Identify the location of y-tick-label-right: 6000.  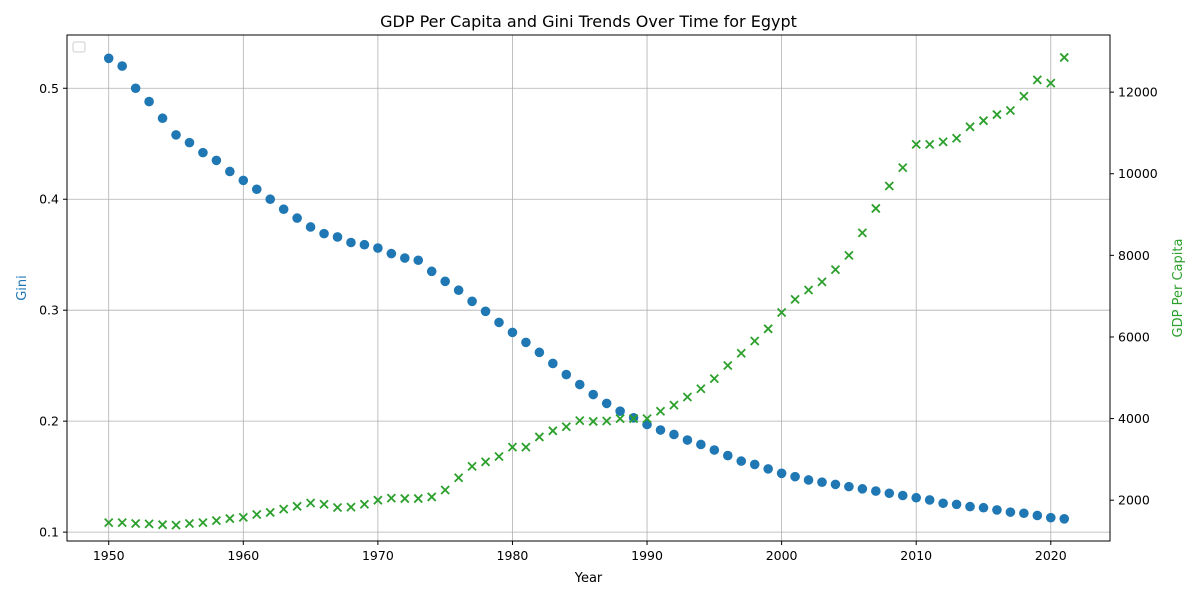
(1134, 336).